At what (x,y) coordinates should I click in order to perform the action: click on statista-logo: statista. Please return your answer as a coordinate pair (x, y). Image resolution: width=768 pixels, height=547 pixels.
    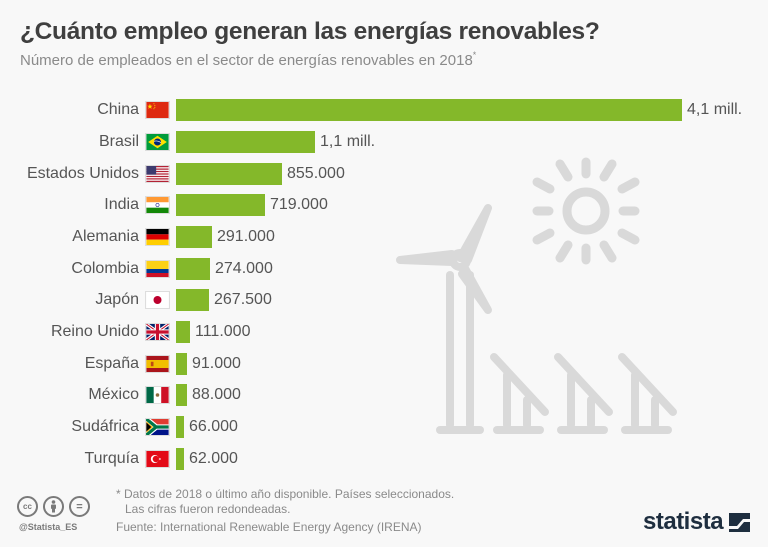
    Looking at the image, I should click on (697, 522).